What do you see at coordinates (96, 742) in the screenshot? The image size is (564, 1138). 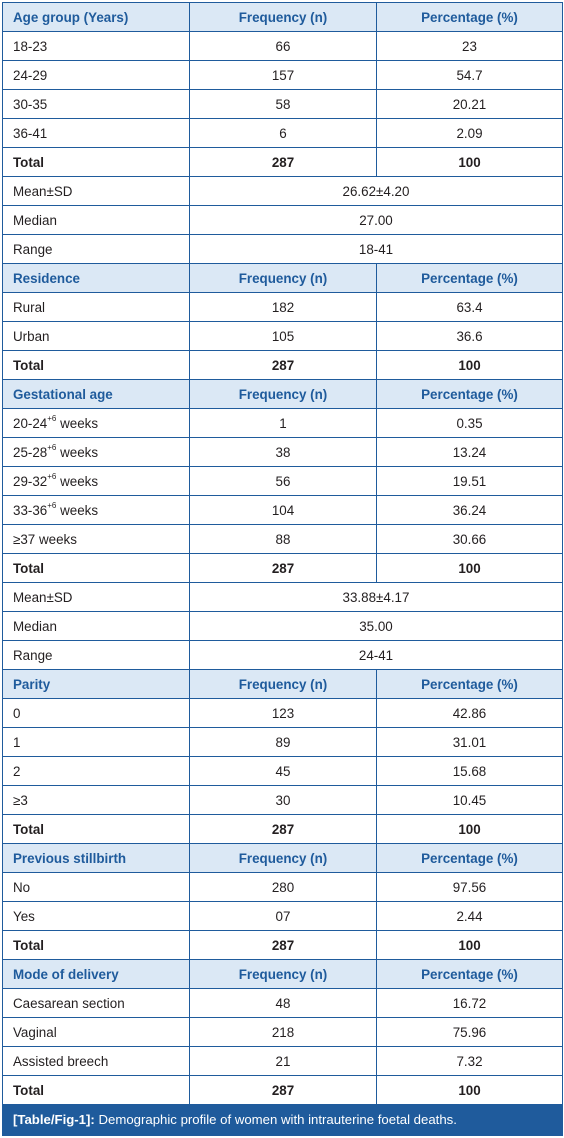 I see `row-label: 1` at bounding box center [96, 742].